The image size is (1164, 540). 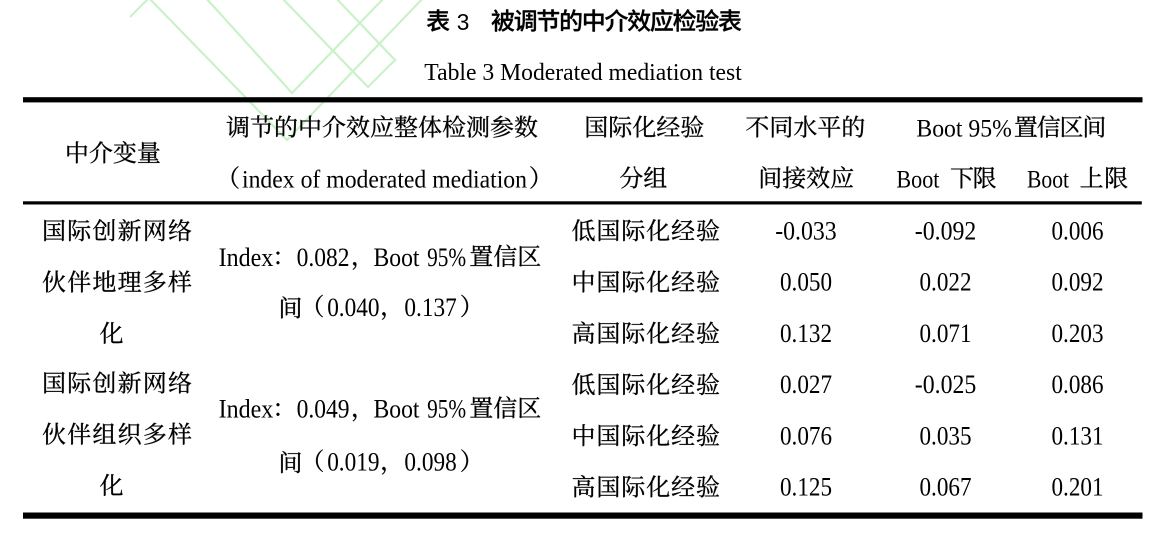 What do you see at coordinates (946, 282) in the screenshot?
I see `svg-text: 0.022` at bounding box center [946, 282].